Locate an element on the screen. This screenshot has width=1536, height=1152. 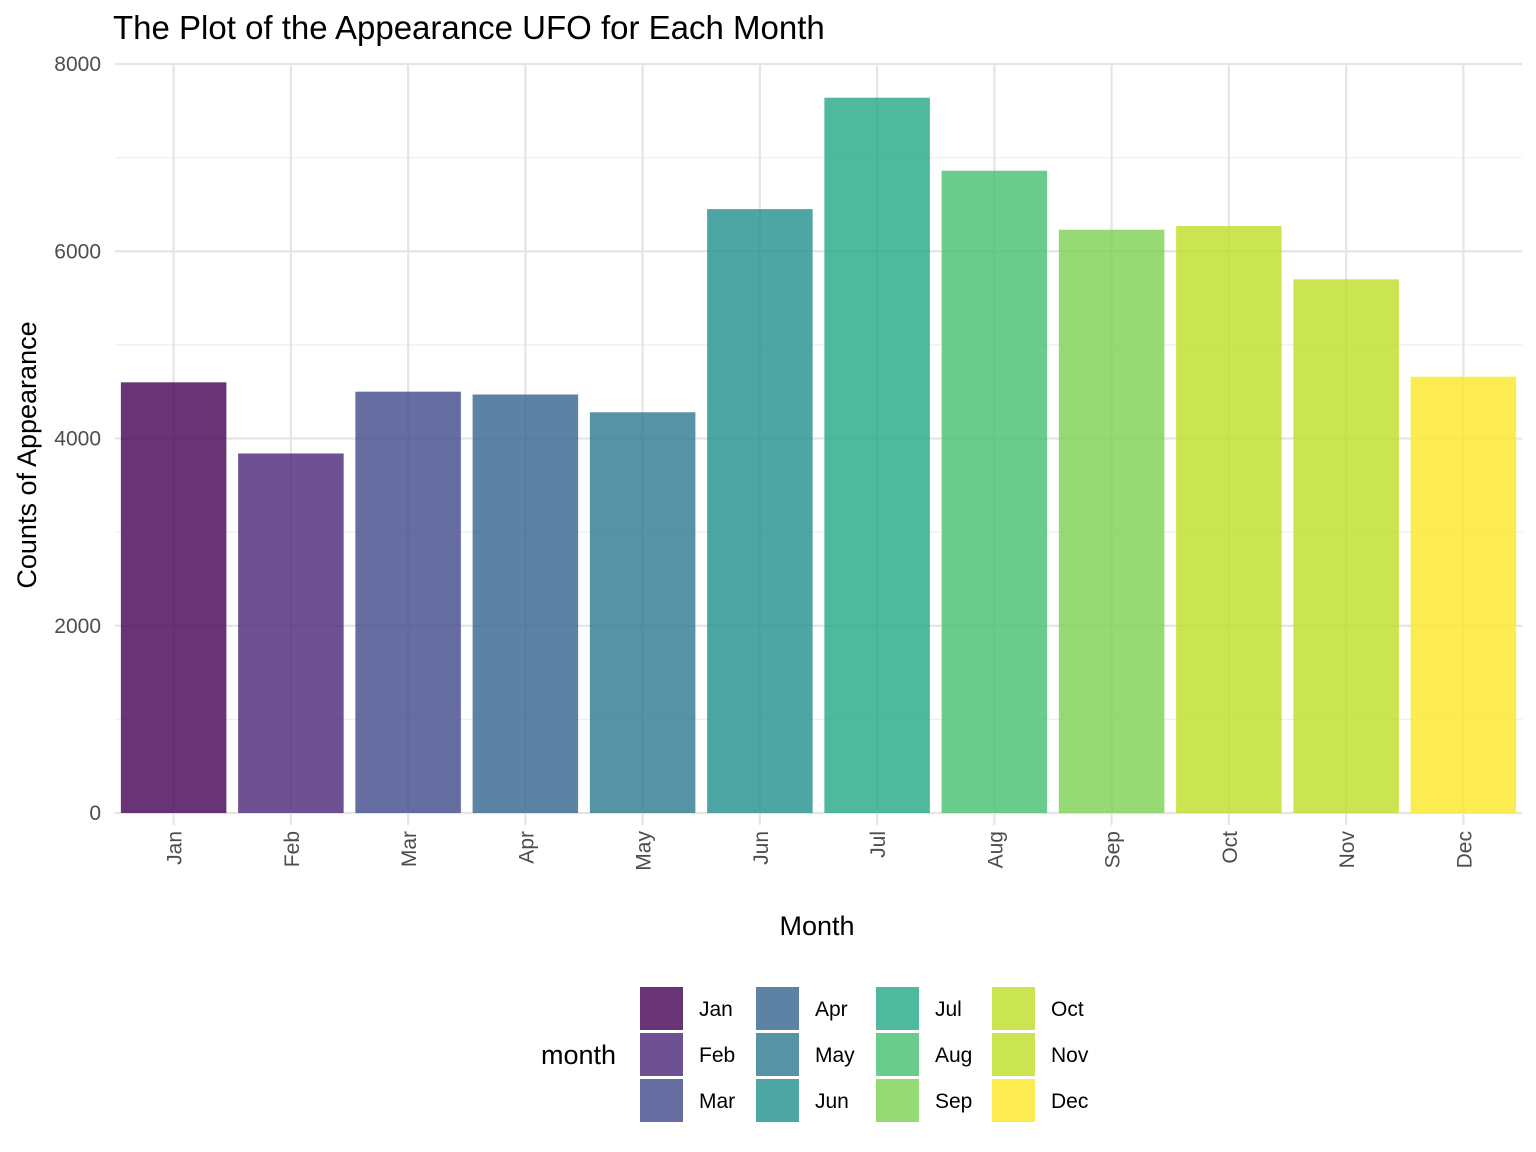
bar-jun is located at coordinates (760, 511).